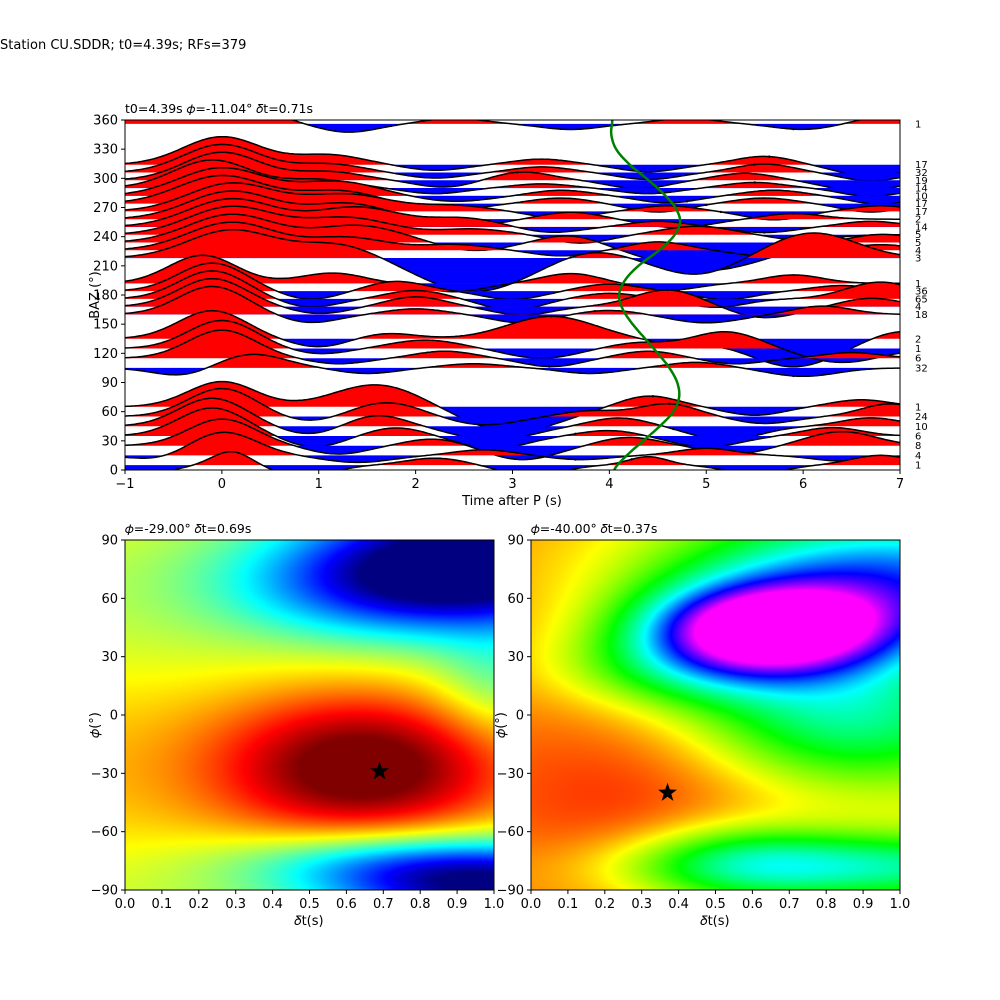 The image size is (1000, 1000). I want to click on rf-y-tick-label: 270, so click(105, 208).